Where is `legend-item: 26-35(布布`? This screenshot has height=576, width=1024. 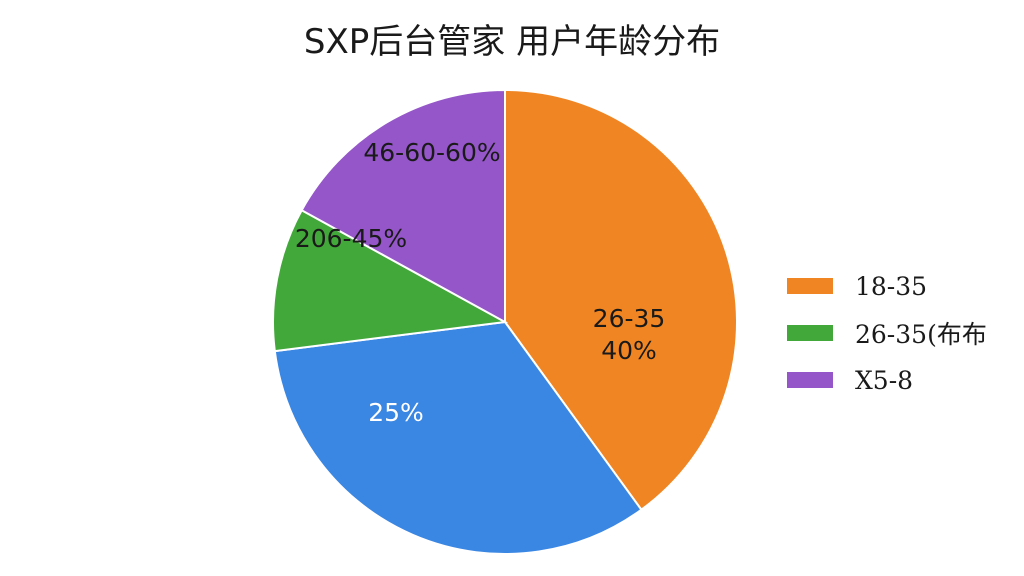
legend-item: 26-35(布布 is located at coordinates (887, 333).